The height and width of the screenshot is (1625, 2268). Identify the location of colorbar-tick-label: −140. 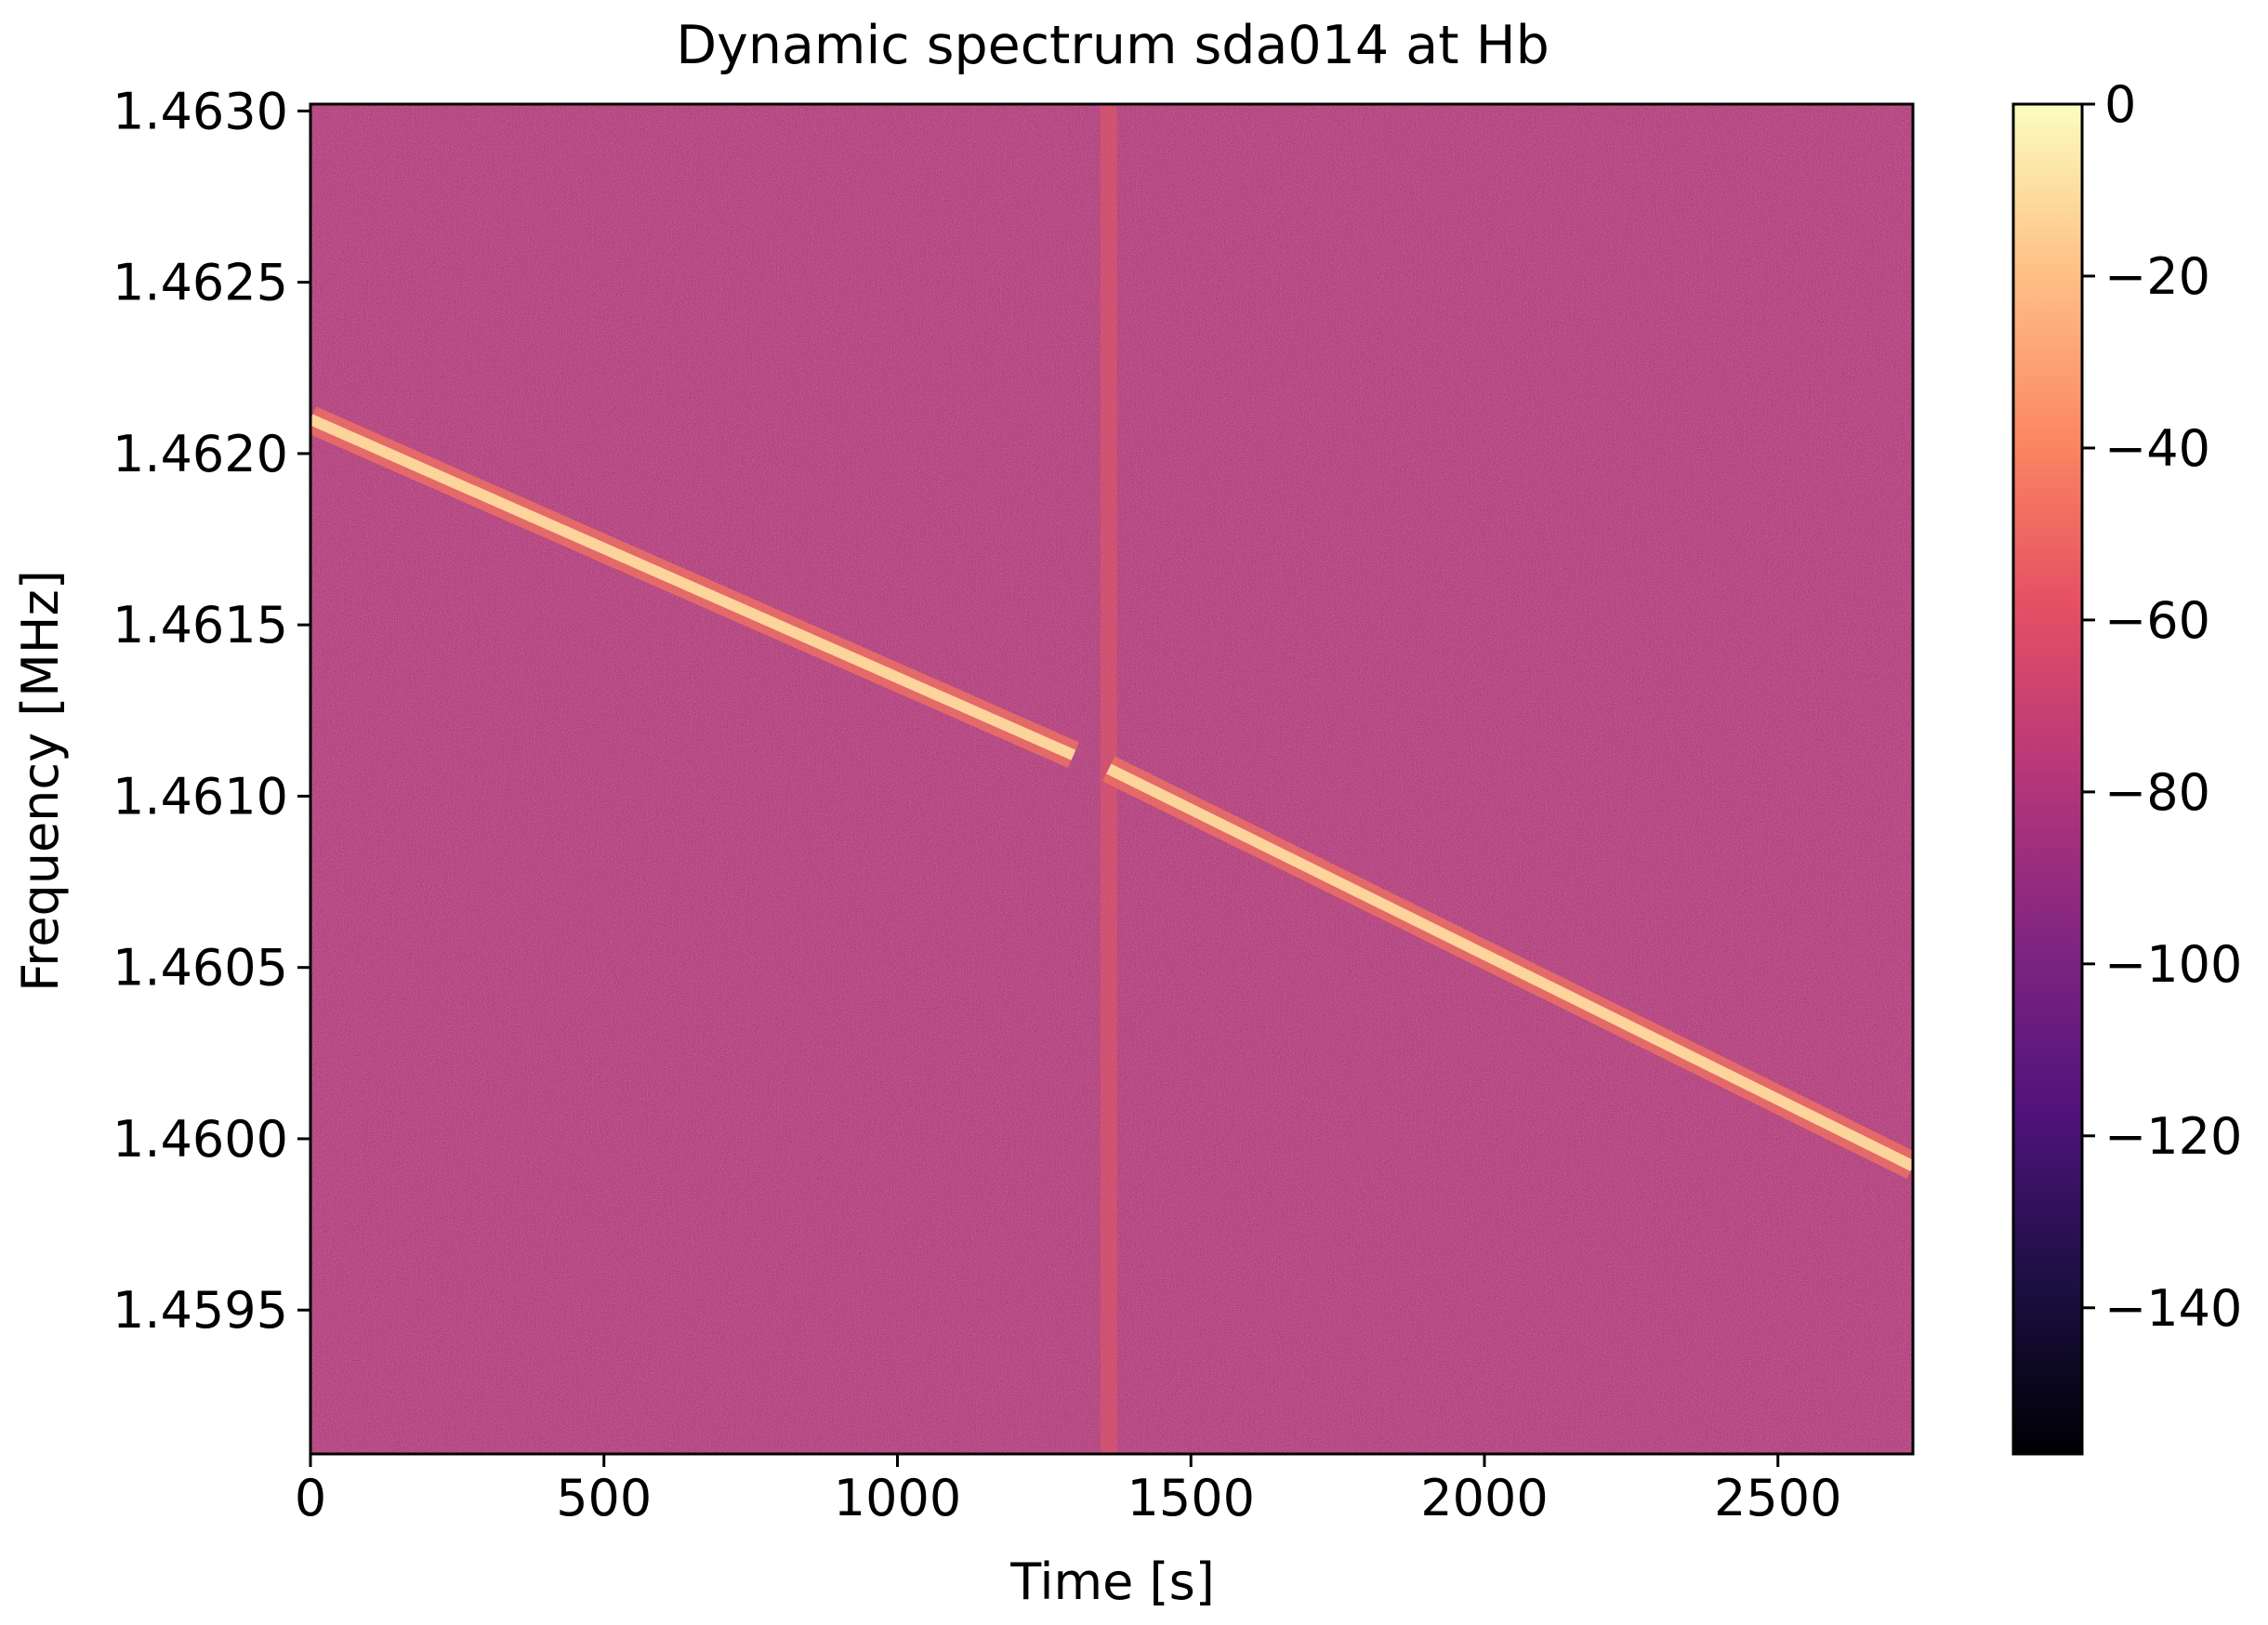
(2173, 1308).